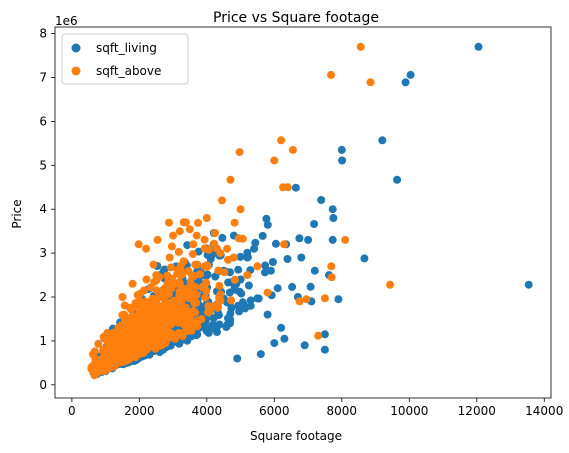 The width and height of the screenshot is (569, 453). Describe the element at coordinates (47, 209) in the screenshot. I see `y-axis: 0 1 2 3 4 5 6 7 8` at that location.